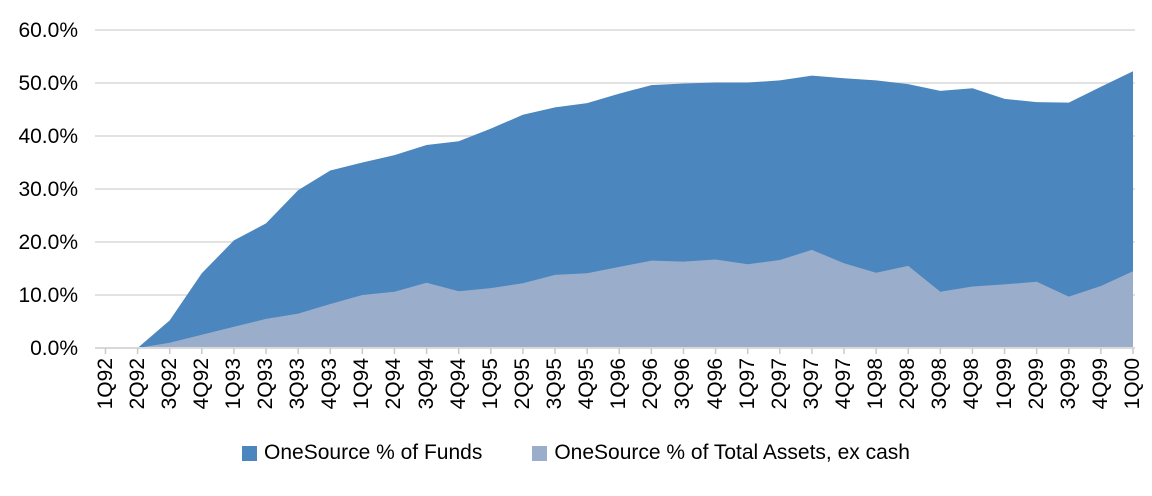 This screenshot has width=1152, height=496. What do you see at coordinates (651, 384) in the screenshot?
I see `x-axis-label-text: 2Q96` at bounding box center [651, 384].